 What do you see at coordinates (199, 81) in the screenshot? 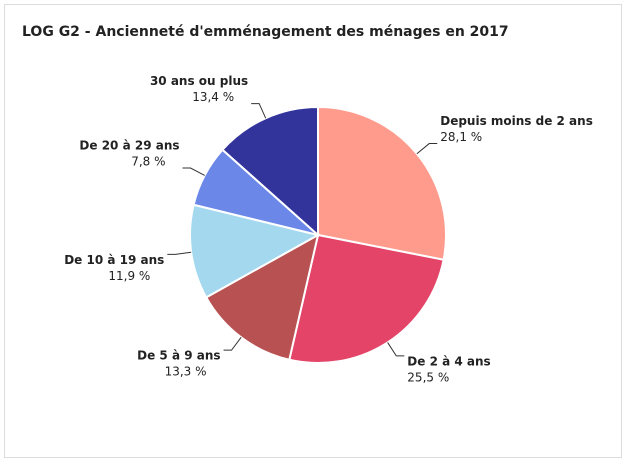
I see `slice-name: 30 ans ou plus` at bounding box center [199, 81].